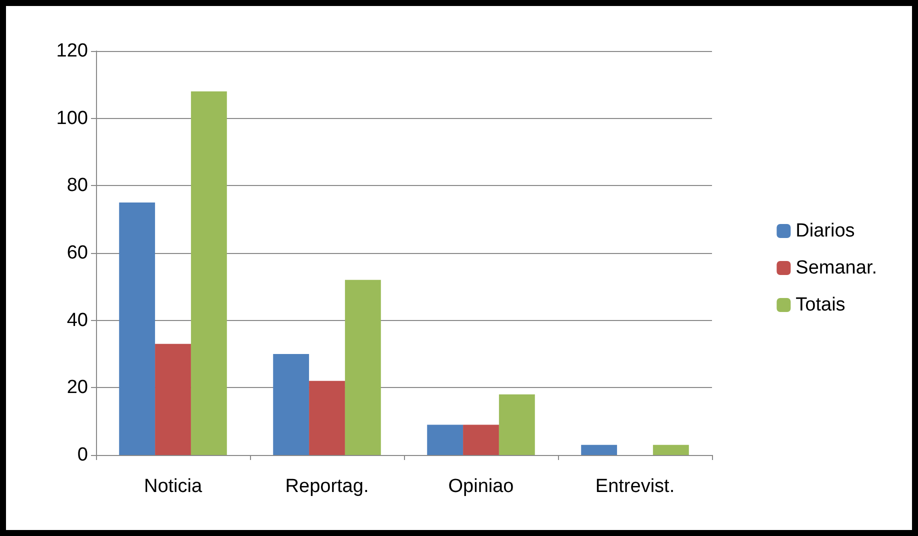 This screenshot has height=536, width=918. I want to click on legend-label: Totais, so click(821, 305).